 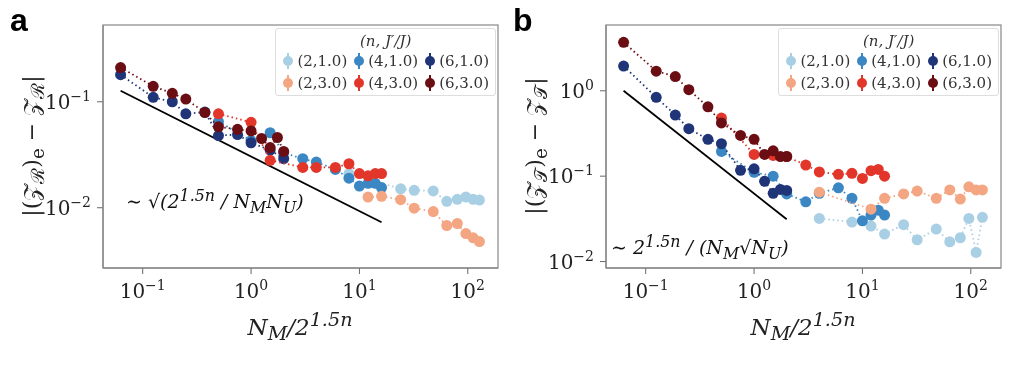 I want to click on chart-title: b, so click(x=523, y=20).